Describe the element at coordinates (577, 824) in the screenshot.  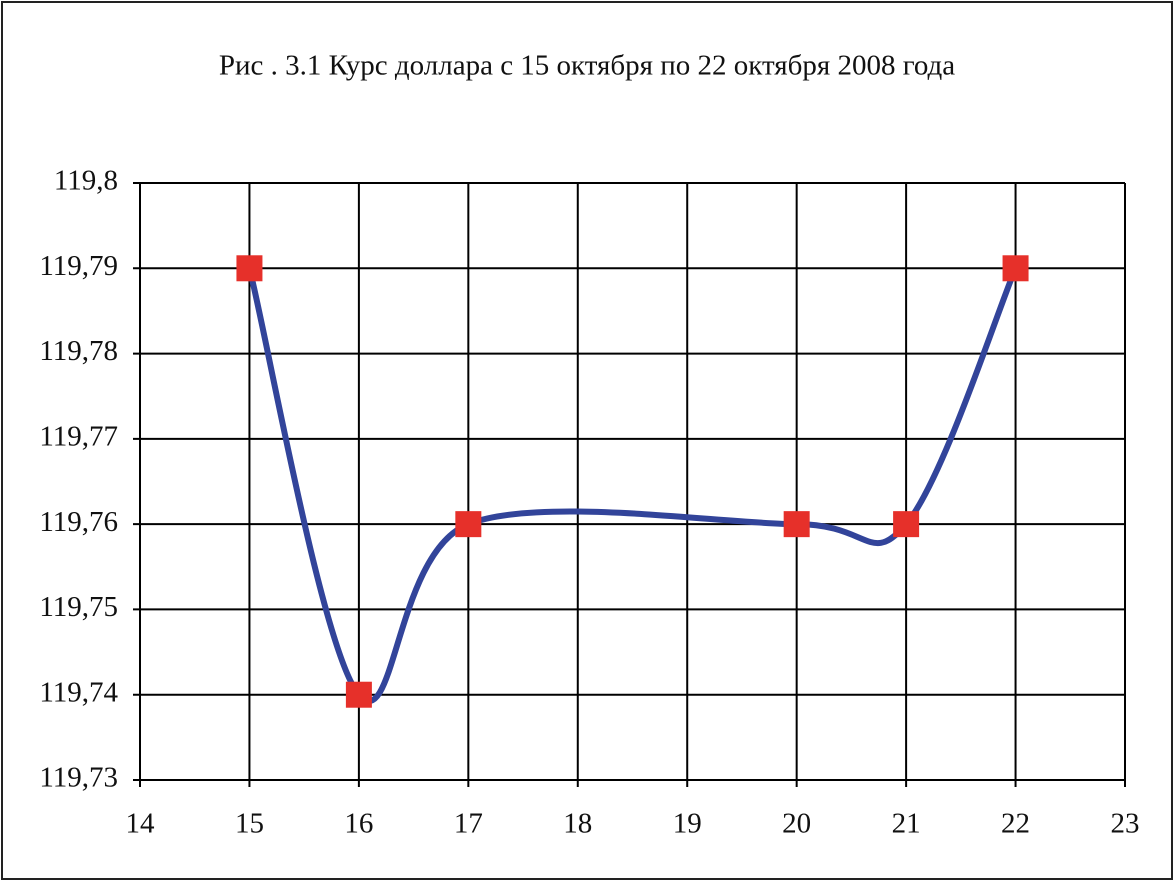
I see `x-tick-label: 18` at that location.